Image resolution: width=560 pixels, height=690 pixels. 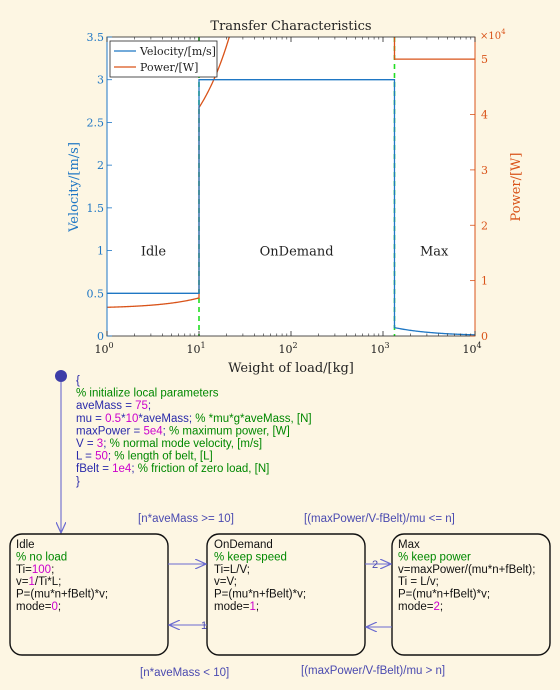 What do you see at coordinates (48, 582) in the screenshot?
I see `code-token: /Ti*L;` at bounding box center [48, 582].